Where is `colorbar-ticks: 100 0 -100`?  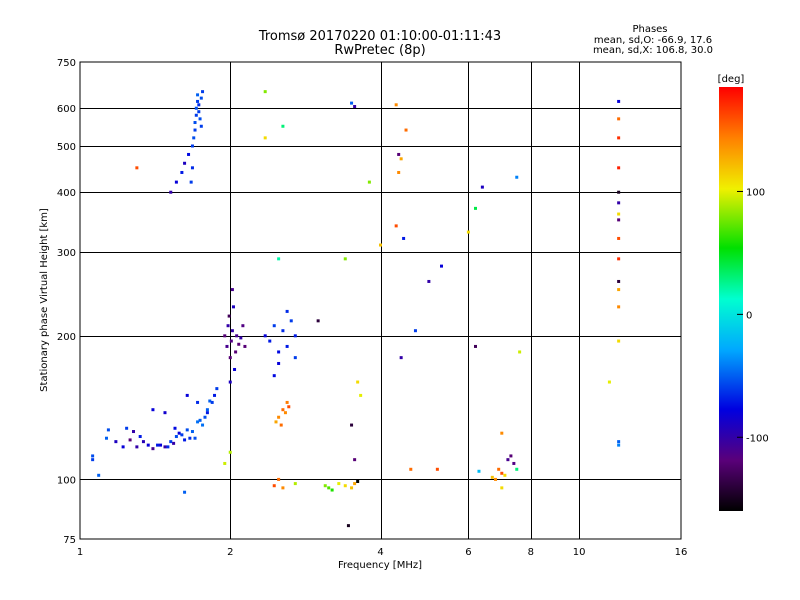
colorbar-ticks: 100 0 -100 is located at coordinates (753, 315).